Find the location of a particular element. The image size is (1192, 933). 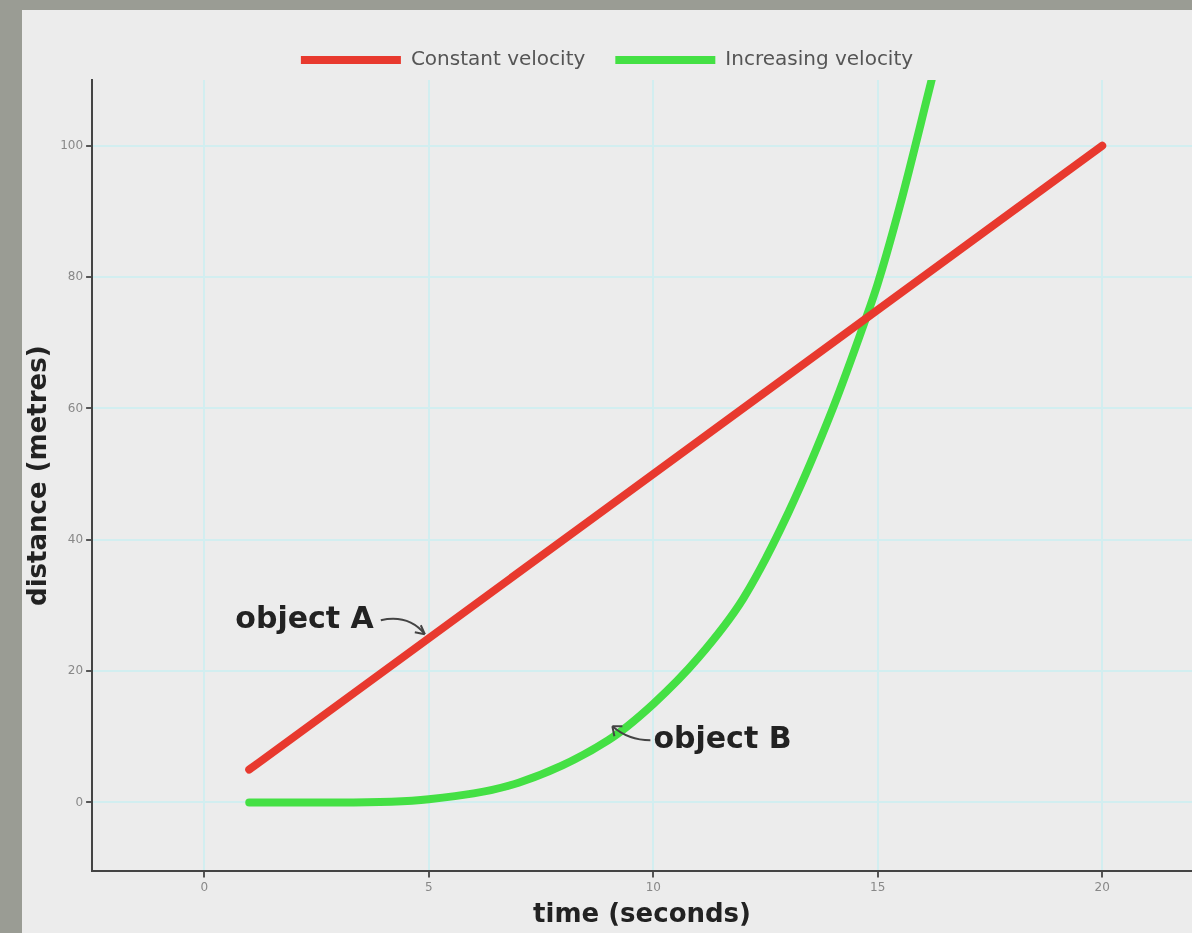

legend-label: Constant velocity is located at coordinates (498, 58).